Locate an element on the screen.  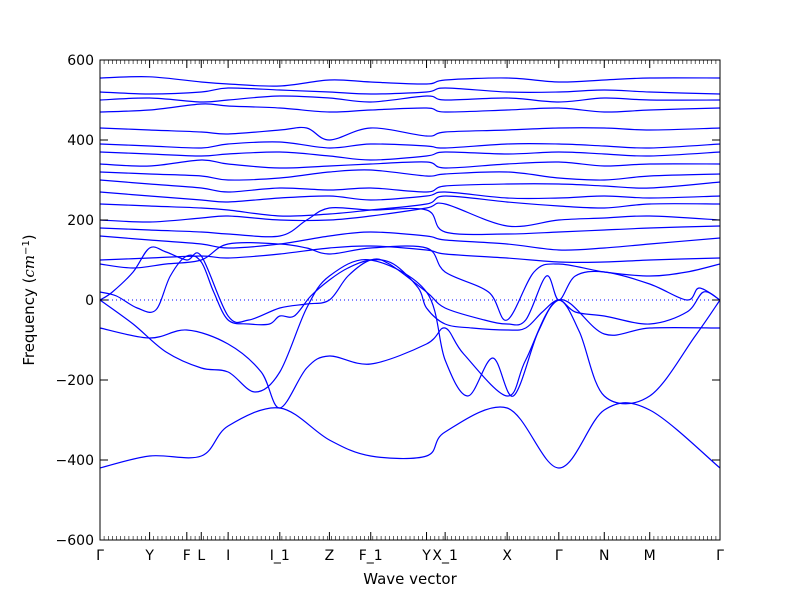
x-tick-label: Z is located at coordinates (330, 556).